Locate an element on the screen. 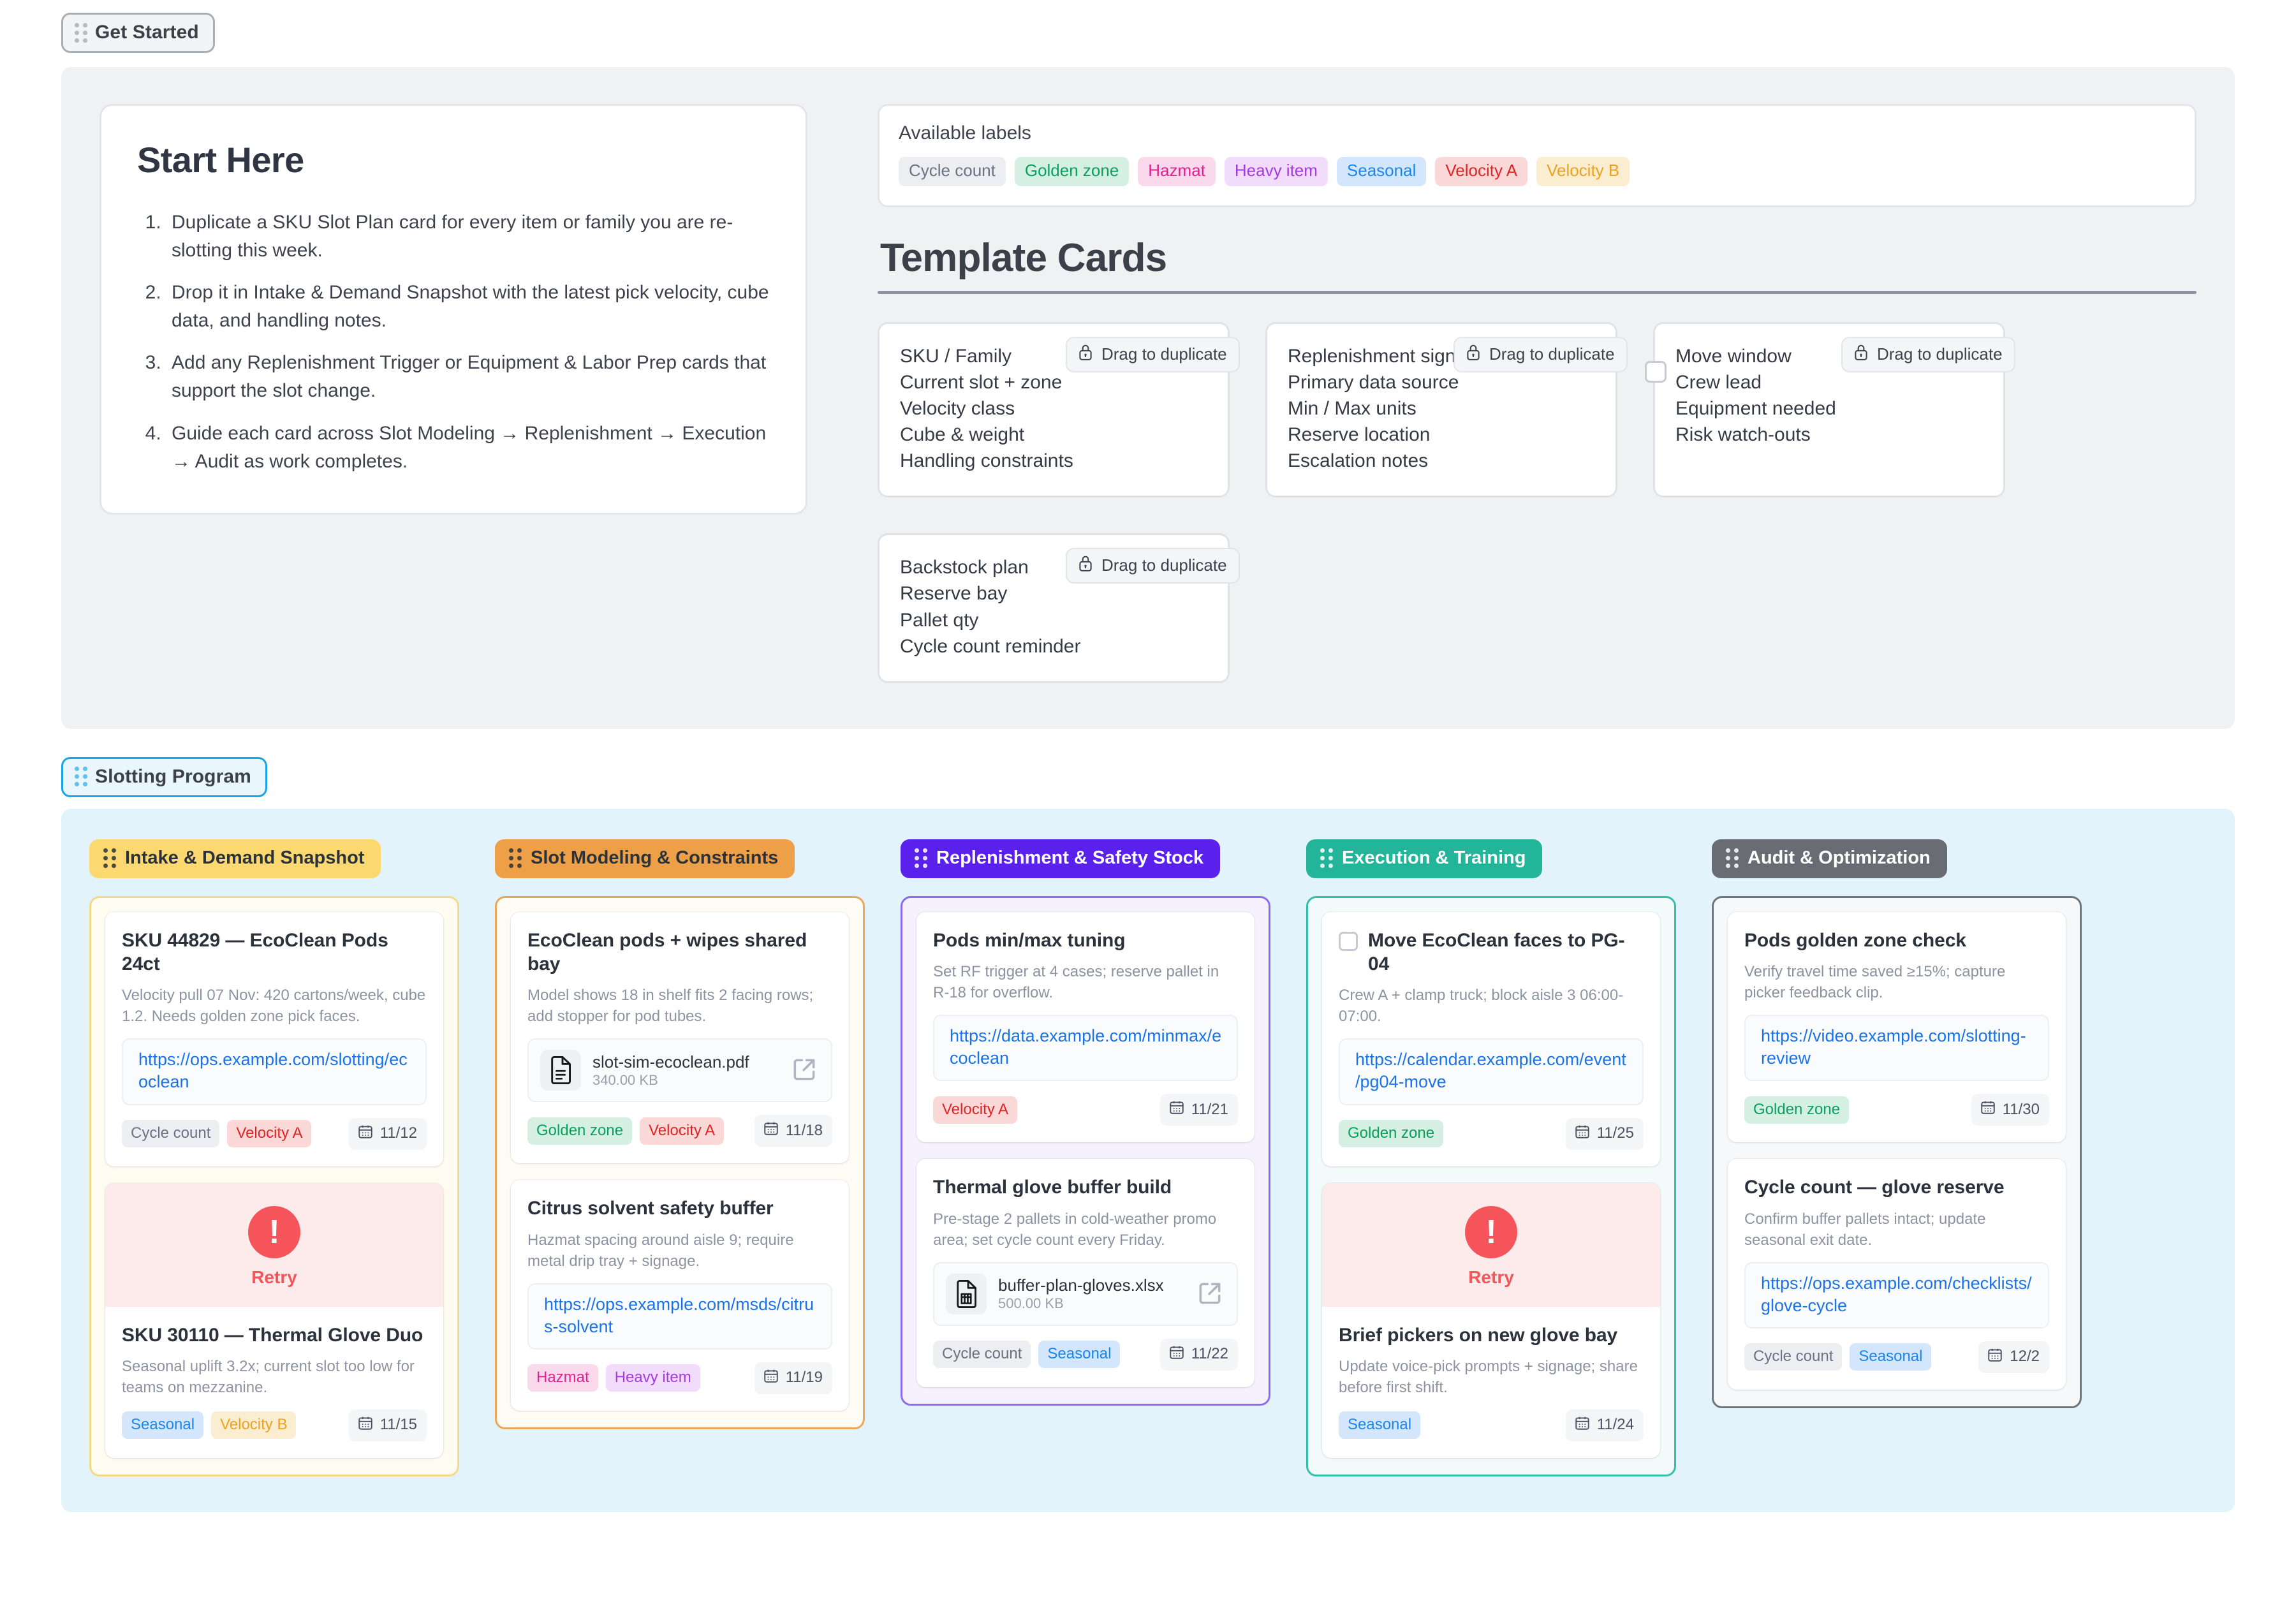 The image size is (2296, 1604). label-chip: Velocity B is located at coordinates (1583, 171).